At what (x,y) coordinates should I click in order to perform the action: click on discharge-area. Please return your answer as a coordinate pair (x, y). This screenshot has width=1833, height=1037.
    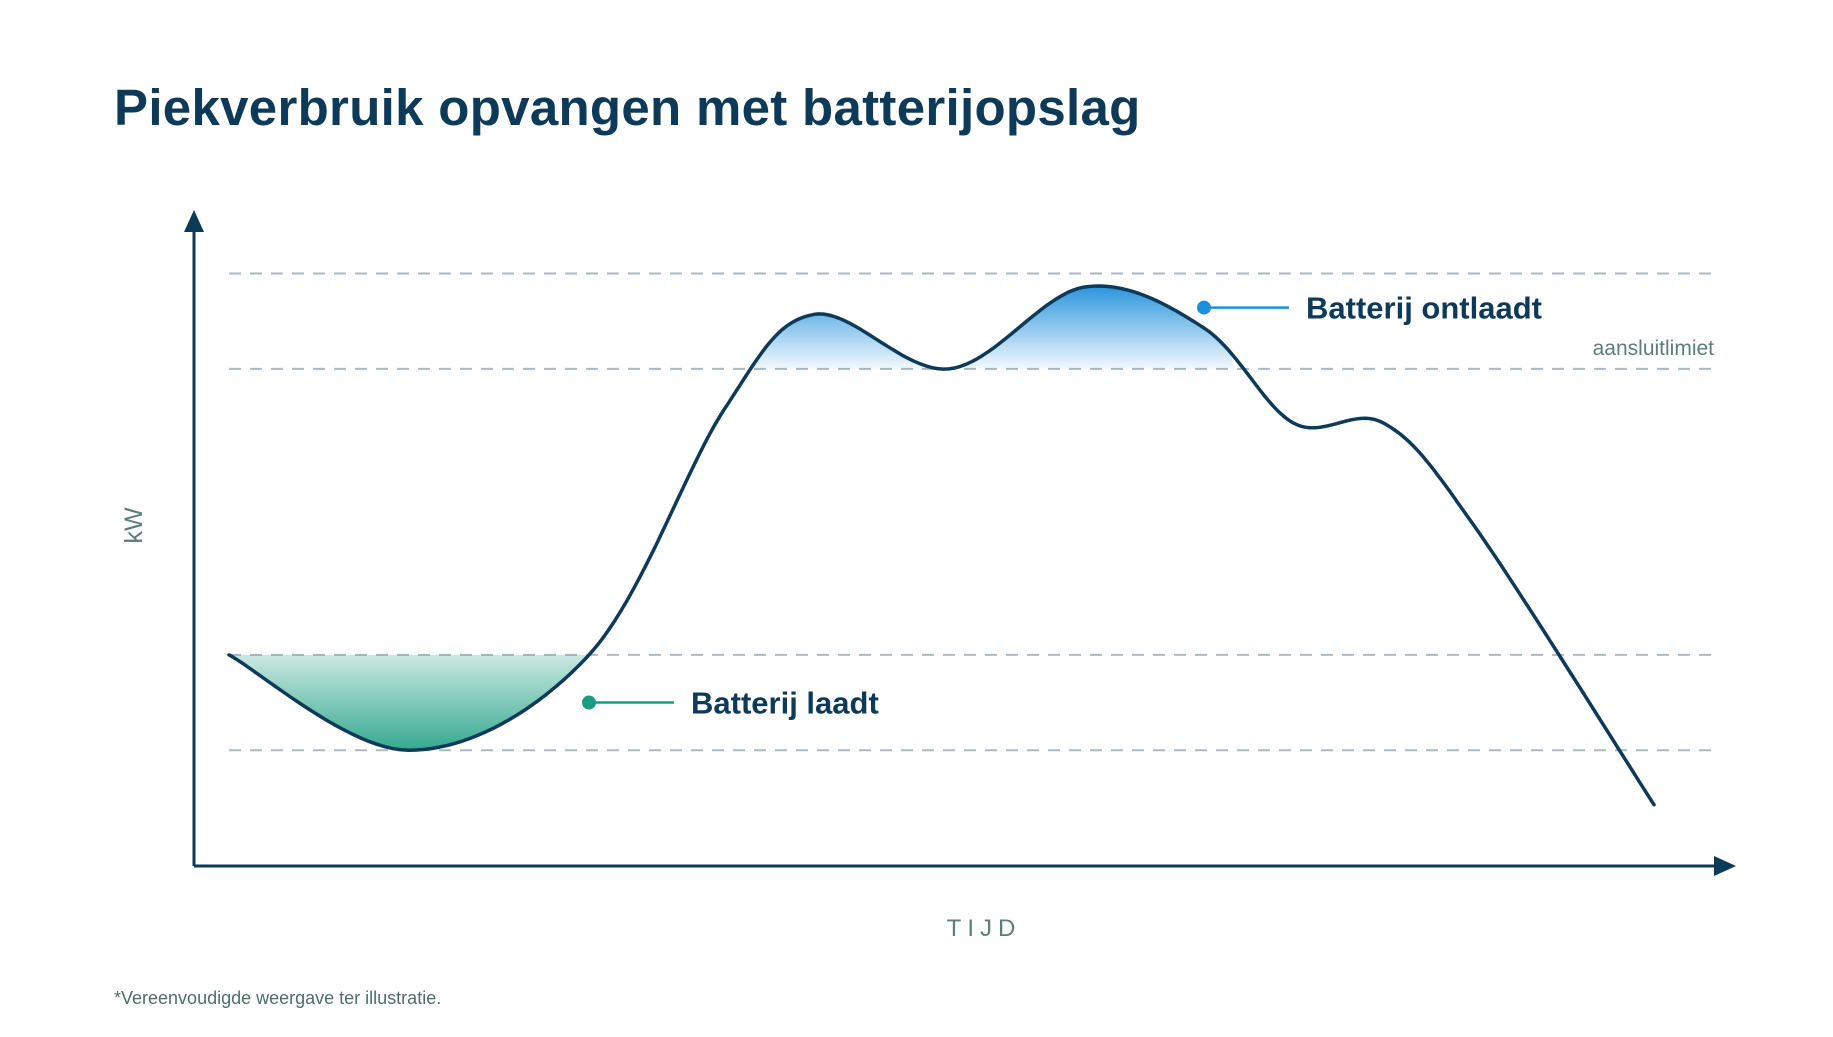
    Looking at the image, I should click on (990, 327).